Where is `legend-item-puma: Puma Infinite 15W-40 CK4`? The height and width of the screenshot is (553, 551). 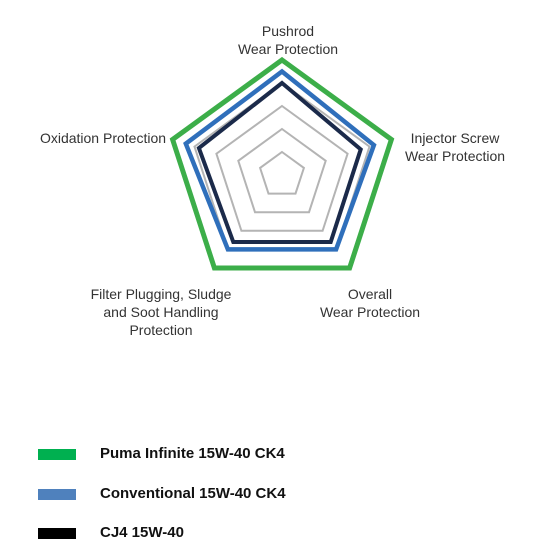 legend-item-puma: Puma Infinite 15W-40 CK4 is located at coordinates (198, 454).